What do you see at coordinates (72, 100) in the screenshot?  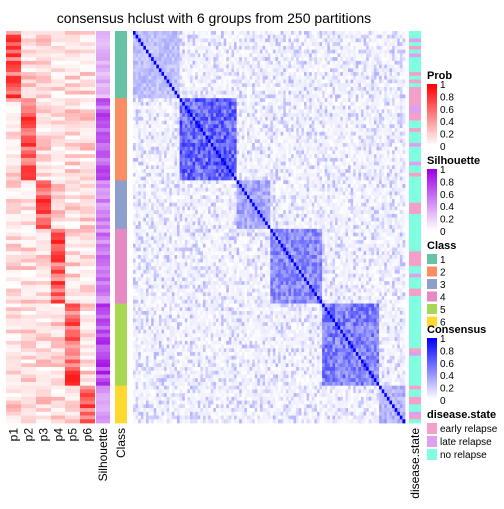 I see `prob-cell-p5` at bounding box center [72, 100].